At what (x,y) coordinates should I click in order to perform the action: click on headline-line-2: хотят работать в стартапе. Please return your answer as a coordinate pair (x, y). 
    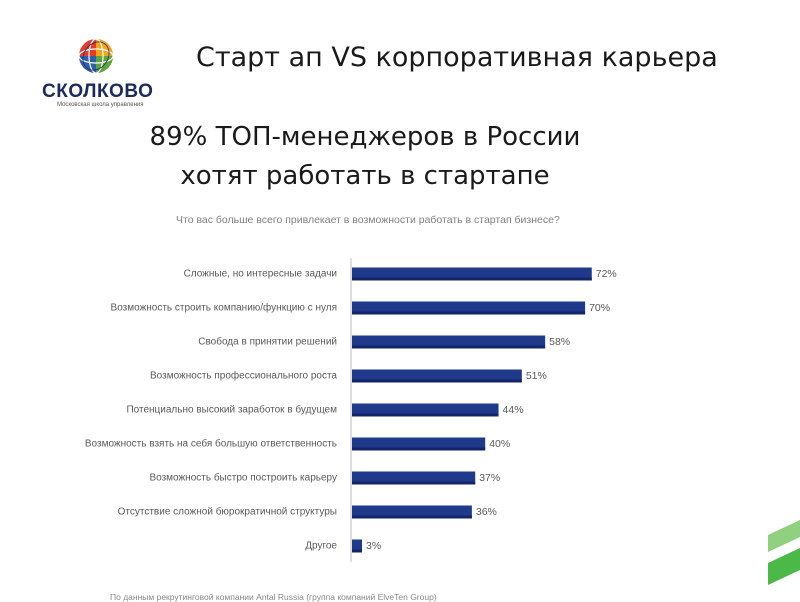
    Looking at the image, I should click on (365, 176).